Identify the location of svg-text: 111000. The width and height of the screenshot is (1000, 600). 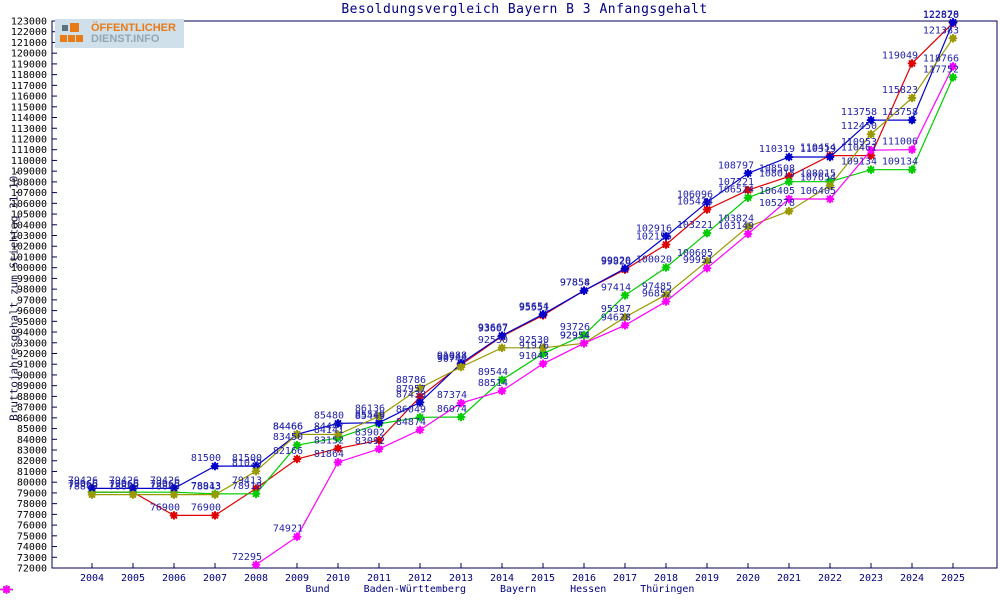
(29, 150).